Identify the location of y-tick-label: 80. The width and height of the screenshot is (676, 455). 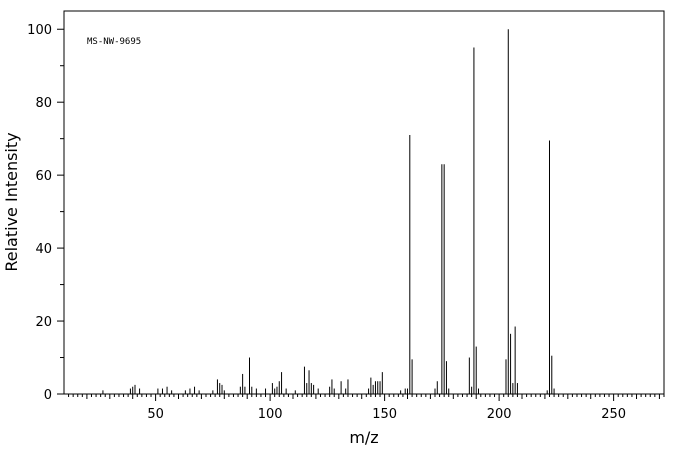
(43, 103).